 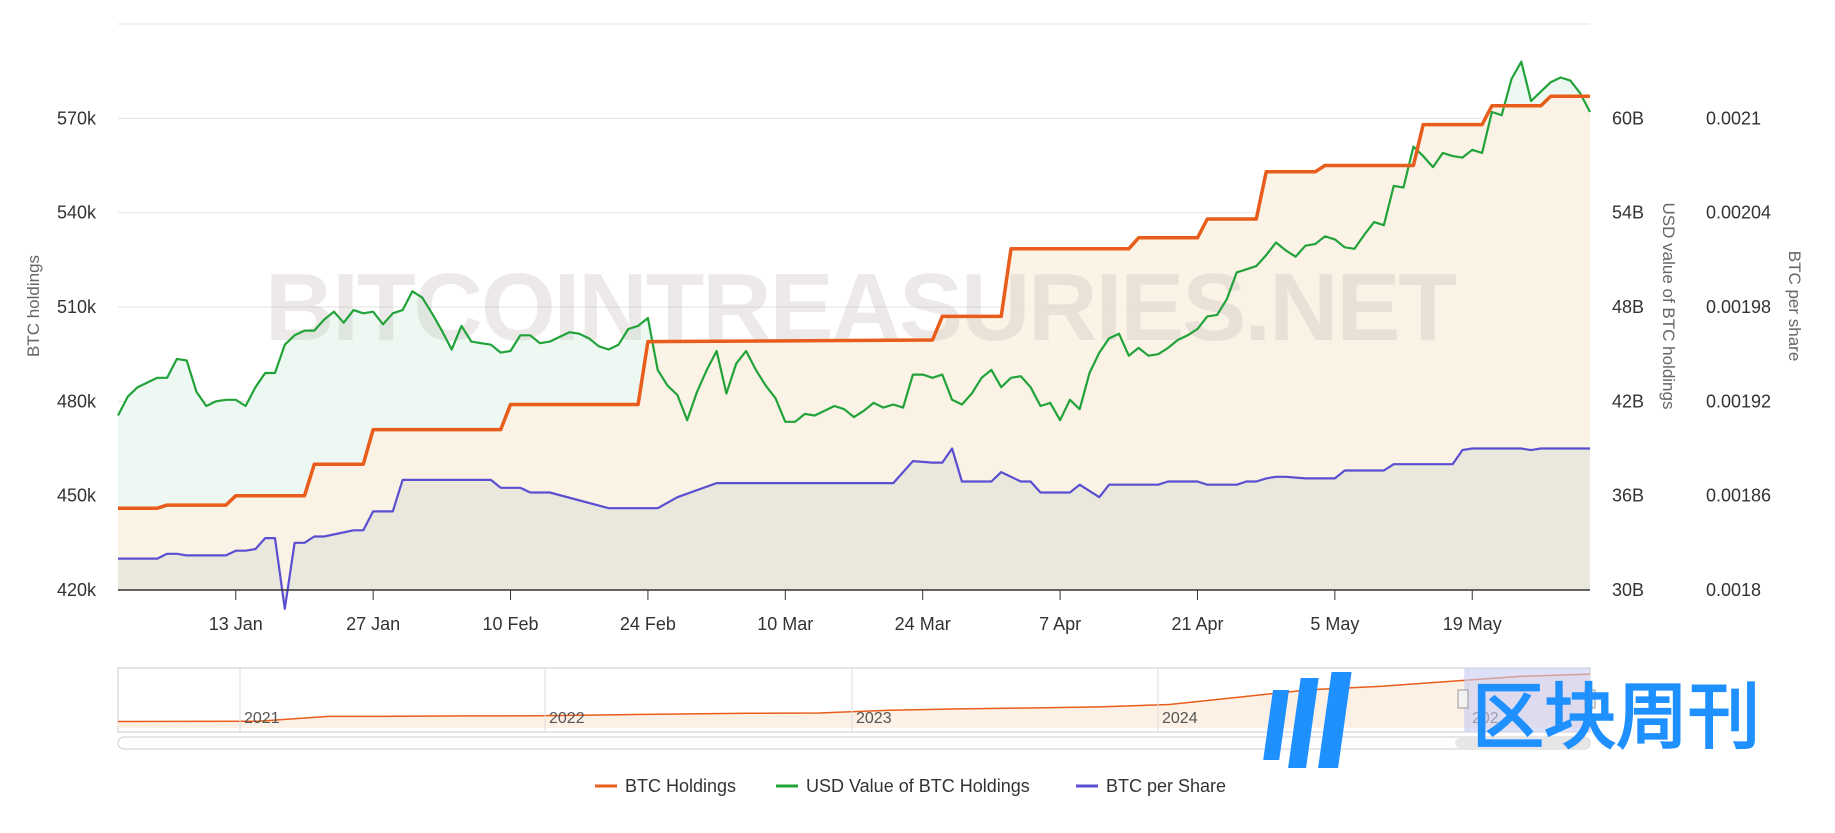 What do you see at coordinates (77, 496) in the screenshot?
I see `left-tick-label: 450k` at bounding box center [77, 496].